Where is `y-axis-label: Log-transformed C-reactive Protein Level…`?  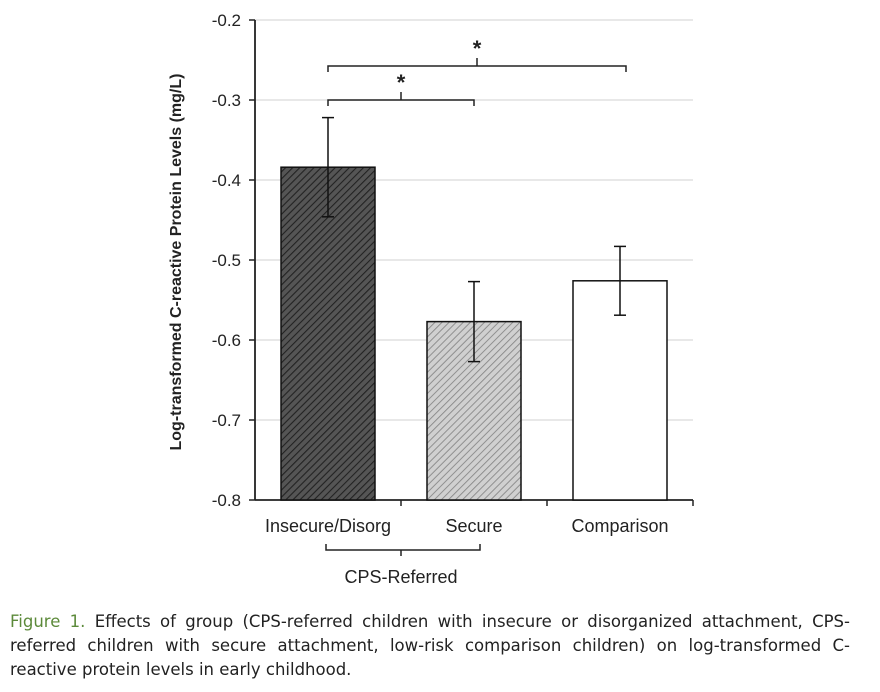 y-axis-label: Log-transformed C-reactive Protein Level… is located at coordinates (176, 262).